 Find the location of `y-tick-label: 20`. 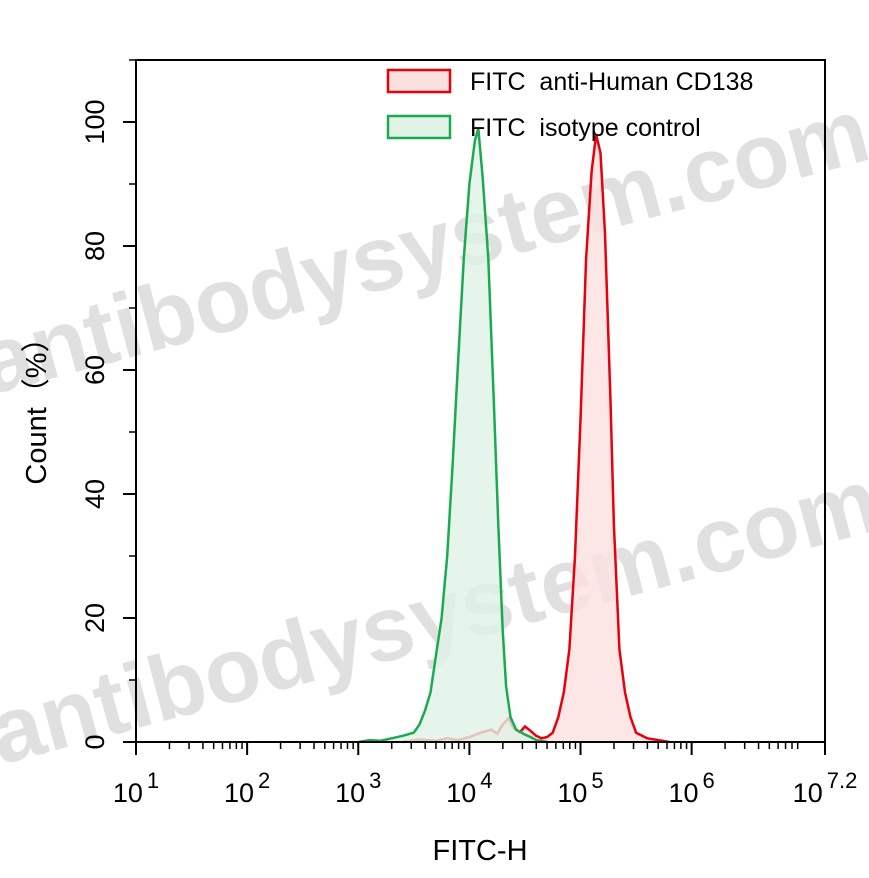

y-tick-label: 20 is located at coordinates (95, 618).